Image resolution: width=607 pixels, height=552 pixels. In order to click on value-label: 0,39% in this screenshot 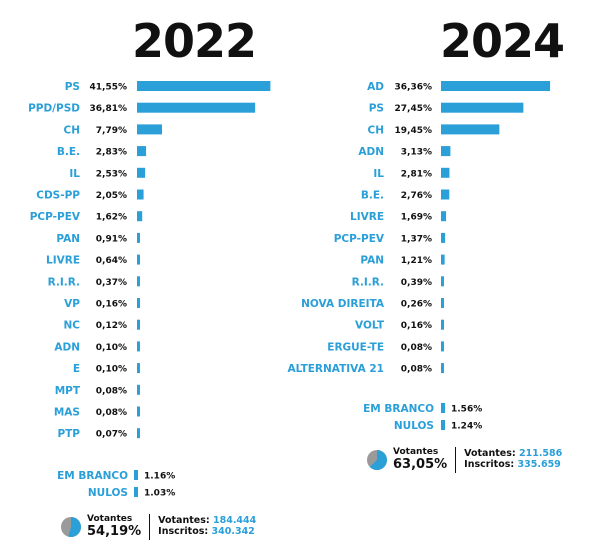, I will do `click(416, 283)`.